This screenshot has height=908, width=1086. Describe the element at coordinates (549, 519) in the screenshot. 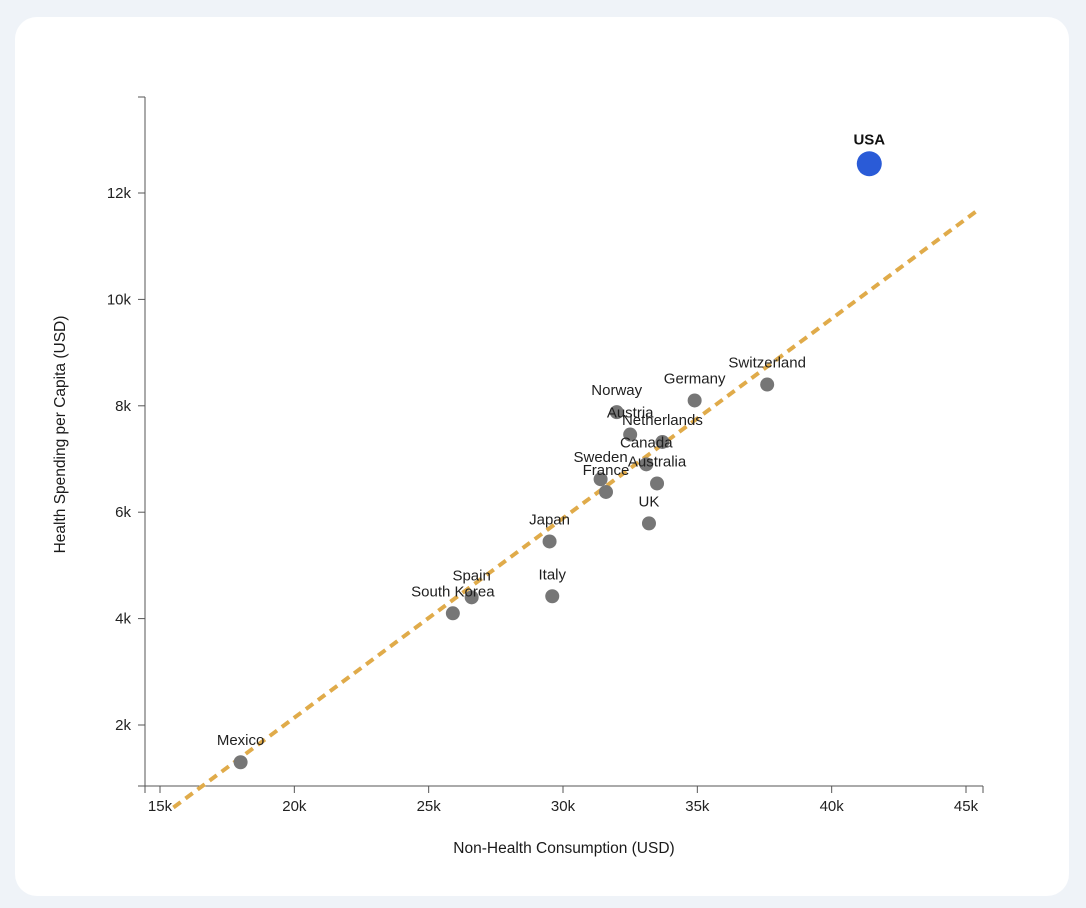

I see `point-label-japan: Japan` at that location.